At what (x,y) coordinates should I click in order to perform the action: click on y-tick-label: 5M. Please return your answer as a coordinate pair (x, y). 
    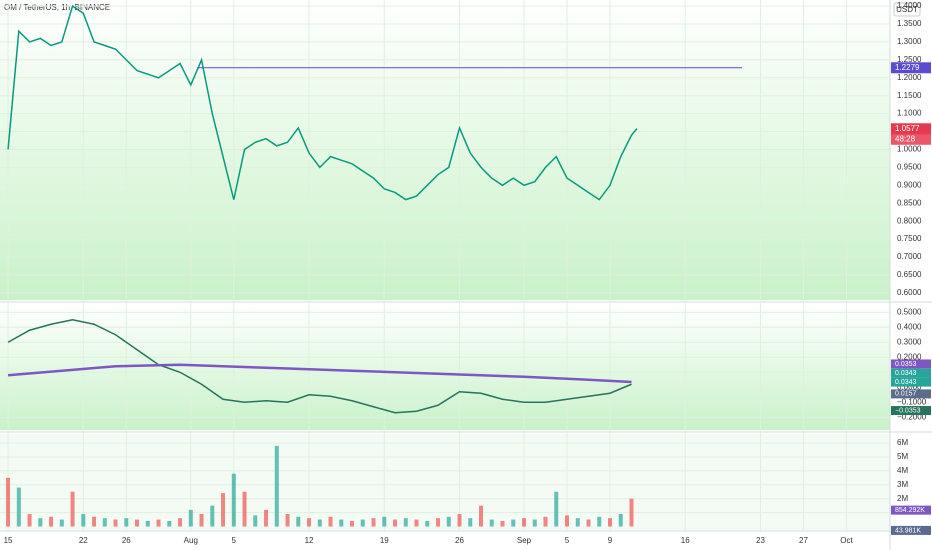
    Looking at the image, I should click on (902, 456).